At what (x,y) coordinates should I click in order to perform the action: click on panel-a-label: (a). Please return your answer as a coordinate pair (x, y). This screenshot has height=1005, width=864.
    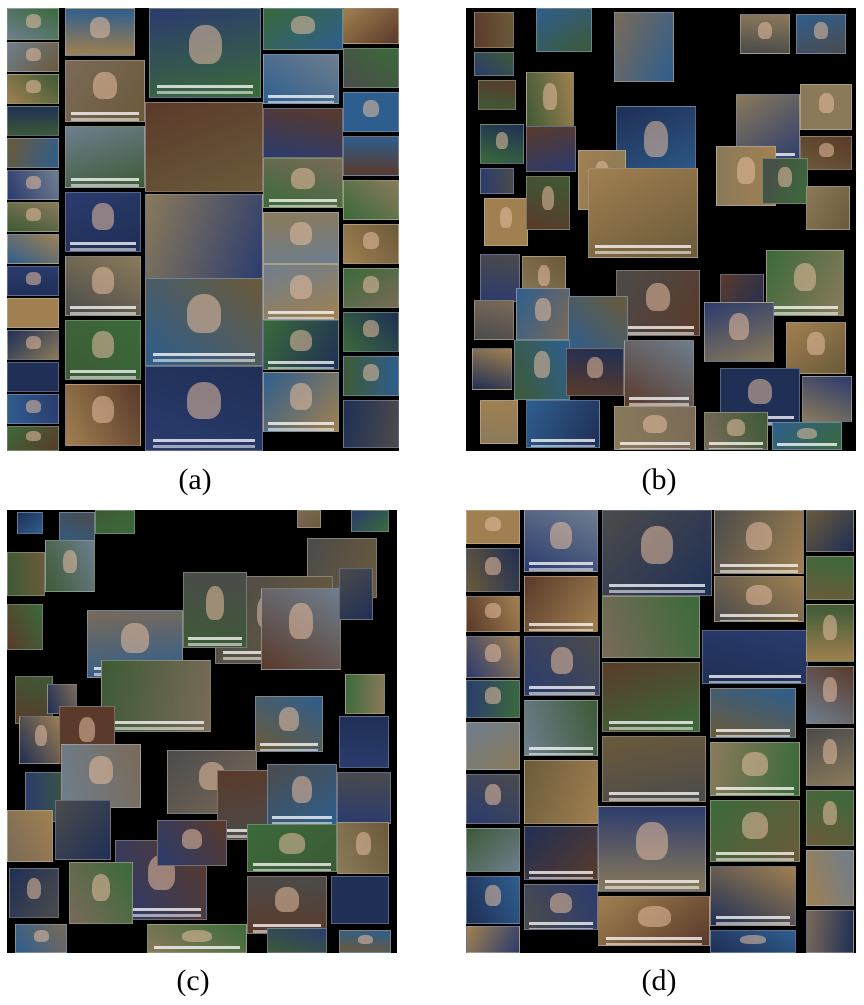
    Looking at the image, I should click on (195, 479).